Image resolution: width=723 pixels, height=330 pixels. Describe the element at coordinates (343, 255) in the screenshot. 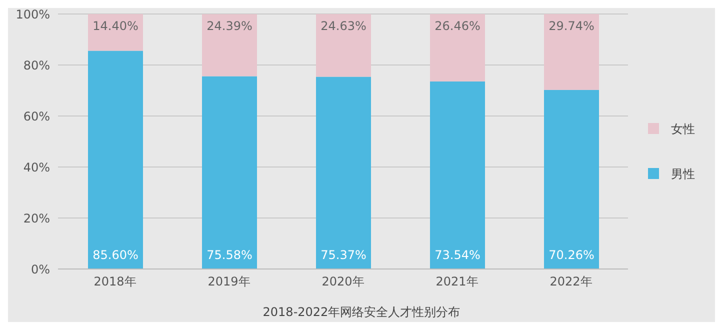

I see `data-label: 75.37%` at that location.